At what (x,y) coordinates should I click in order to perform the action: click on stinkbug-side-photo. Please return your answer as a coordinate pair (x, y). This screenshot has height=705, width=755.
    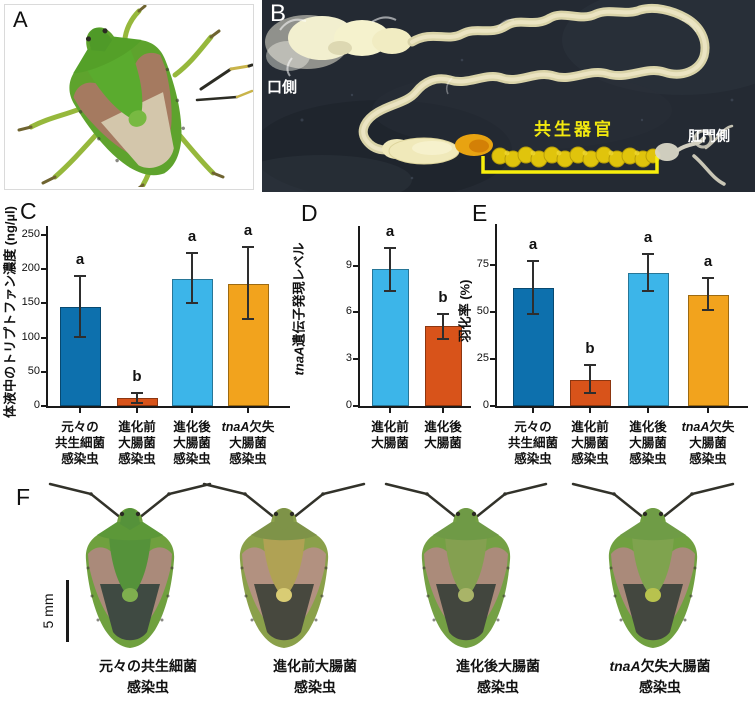
    Looking at the image, I should click on (135, 98).